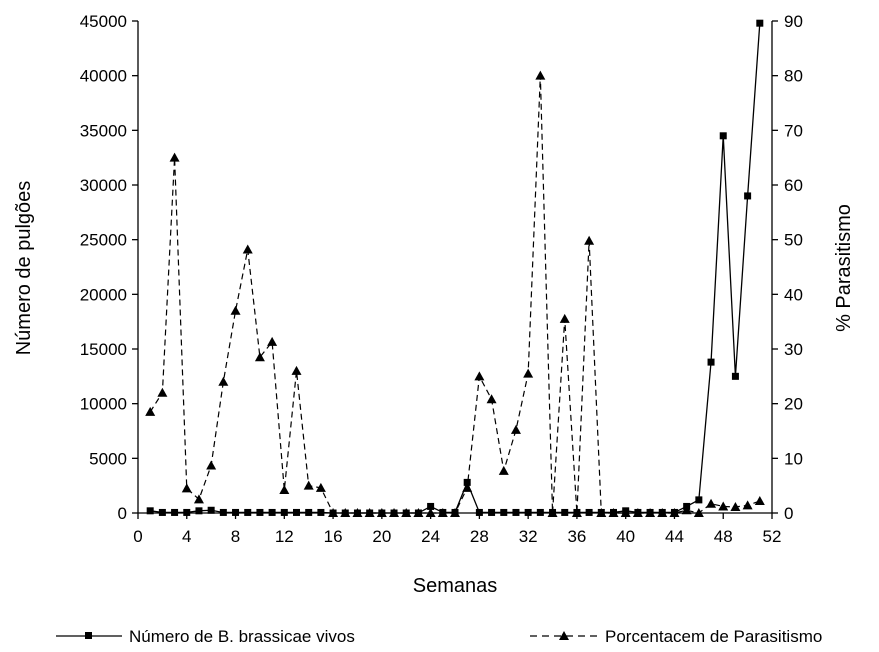  I want to click on x-tick-label: 48, so click(723, 536).